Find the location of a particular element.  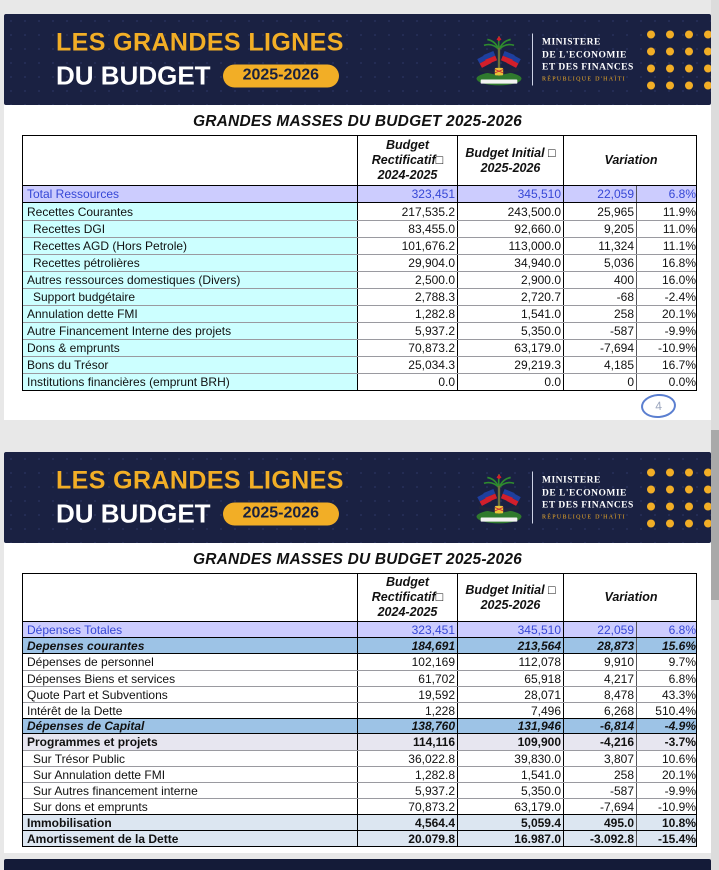

value-cell: 184,691 is located at coordinates (408, 645).